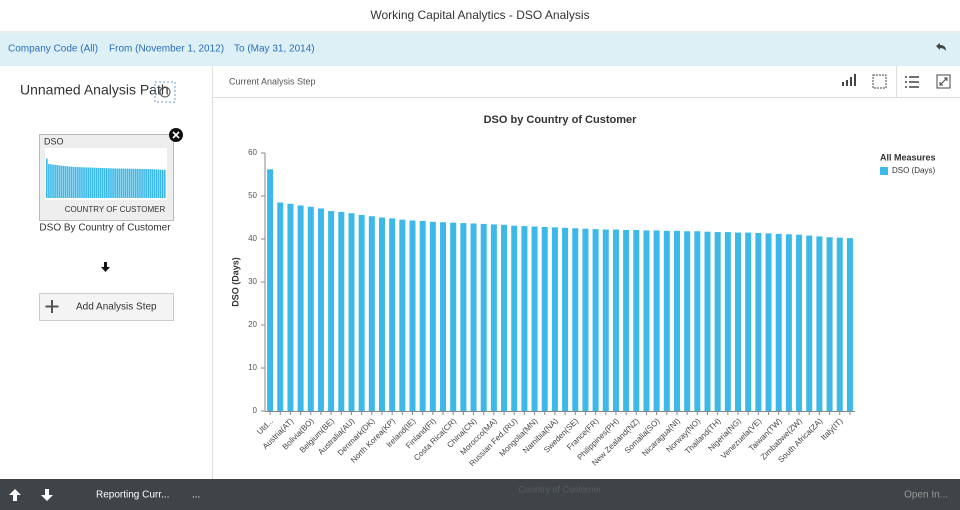 The height and width of the screenshot is (510, 960). I want to click on chart-icon, so click(849, 80).